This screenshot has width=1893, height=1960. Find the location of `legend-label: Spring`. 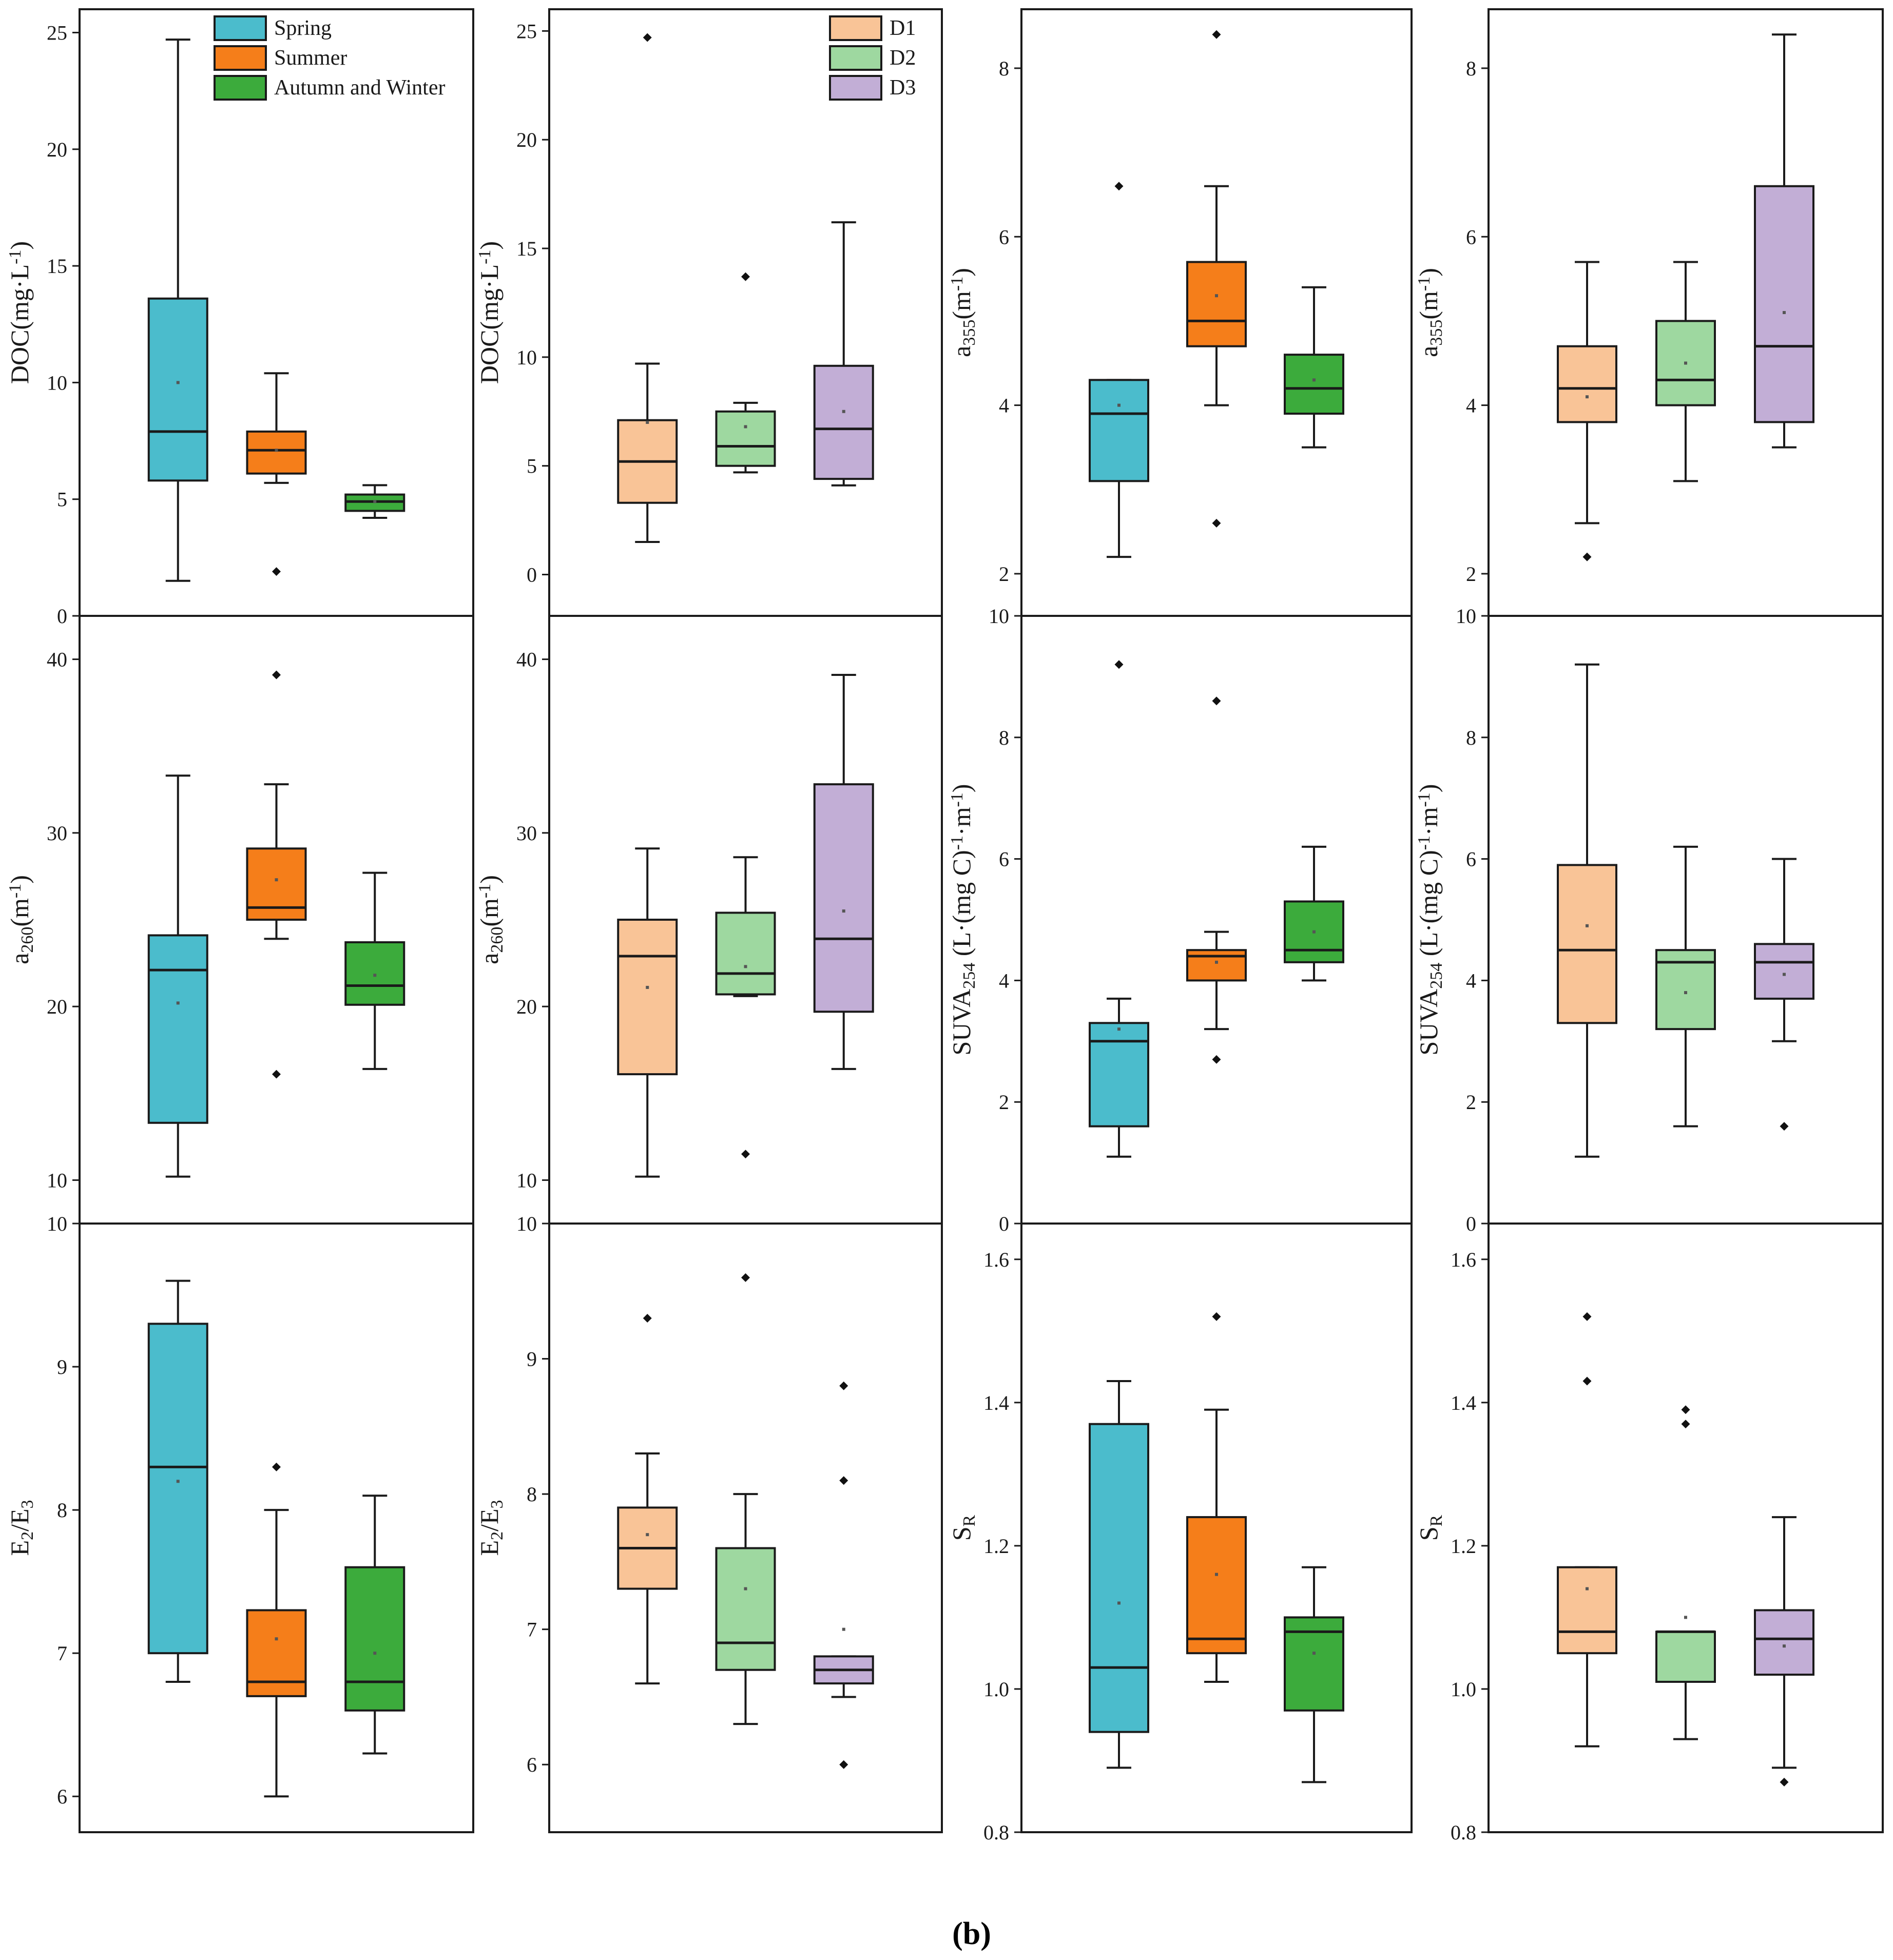

legend-label: Spring is located at coordinates (303, 28).